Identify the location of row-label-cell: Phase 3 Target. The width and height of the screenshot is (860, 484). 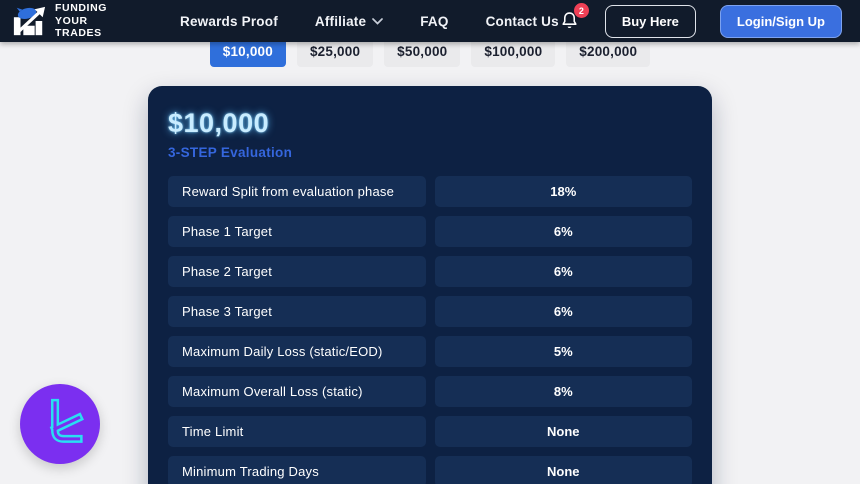
(297, 311).